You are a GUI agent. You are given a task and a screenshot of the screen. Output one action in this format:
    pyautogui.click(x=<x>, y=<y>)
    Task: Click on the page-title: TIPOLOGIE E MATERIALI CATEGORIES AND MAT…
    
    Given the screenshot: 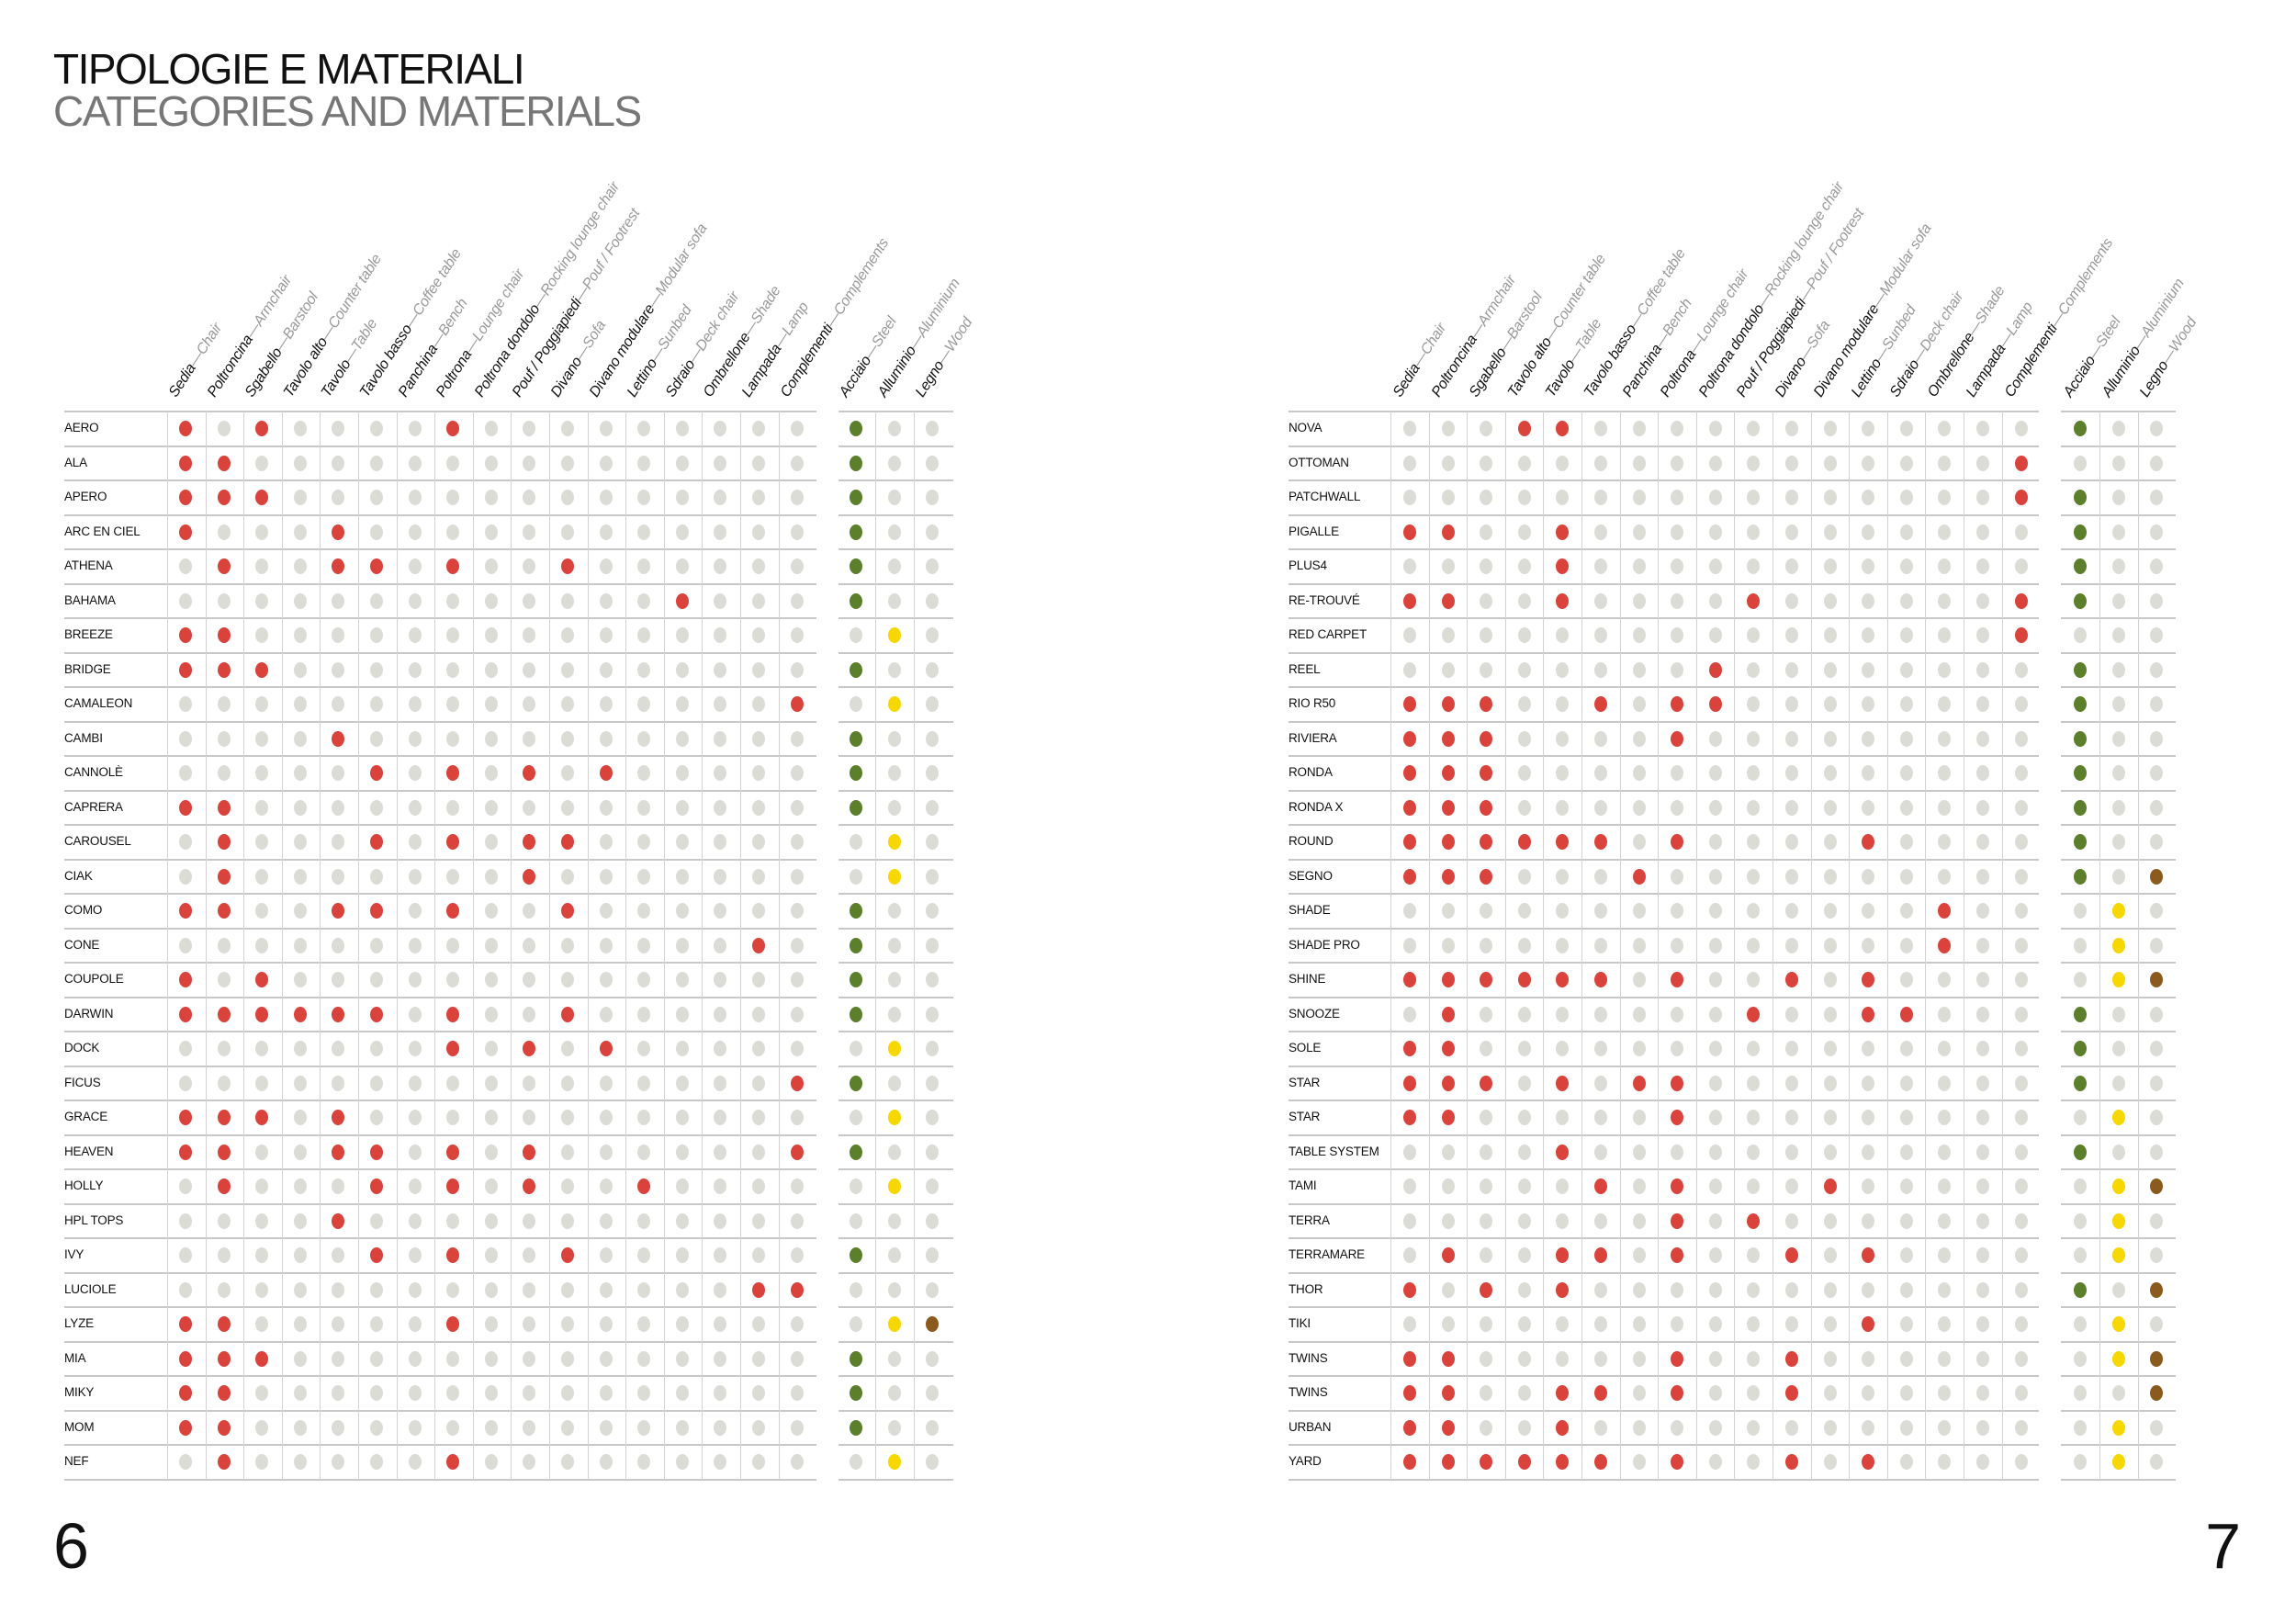 What is the action you would take?
    pyautogui.click(x=347, y=90)
    